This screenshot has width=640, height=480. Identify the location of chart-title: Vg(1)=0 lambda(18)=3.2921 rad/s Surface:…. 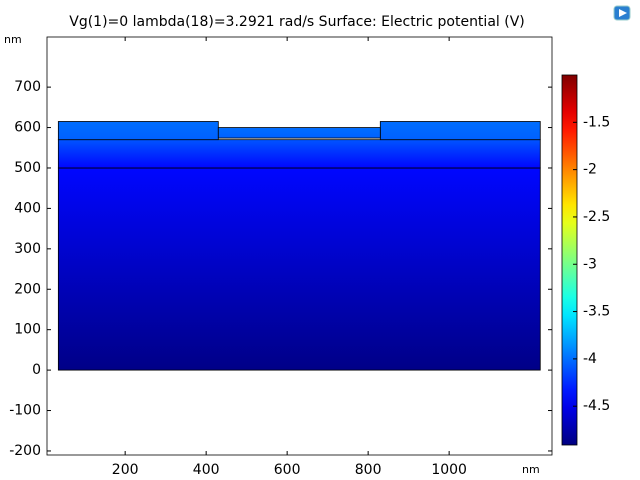
(297, 22).